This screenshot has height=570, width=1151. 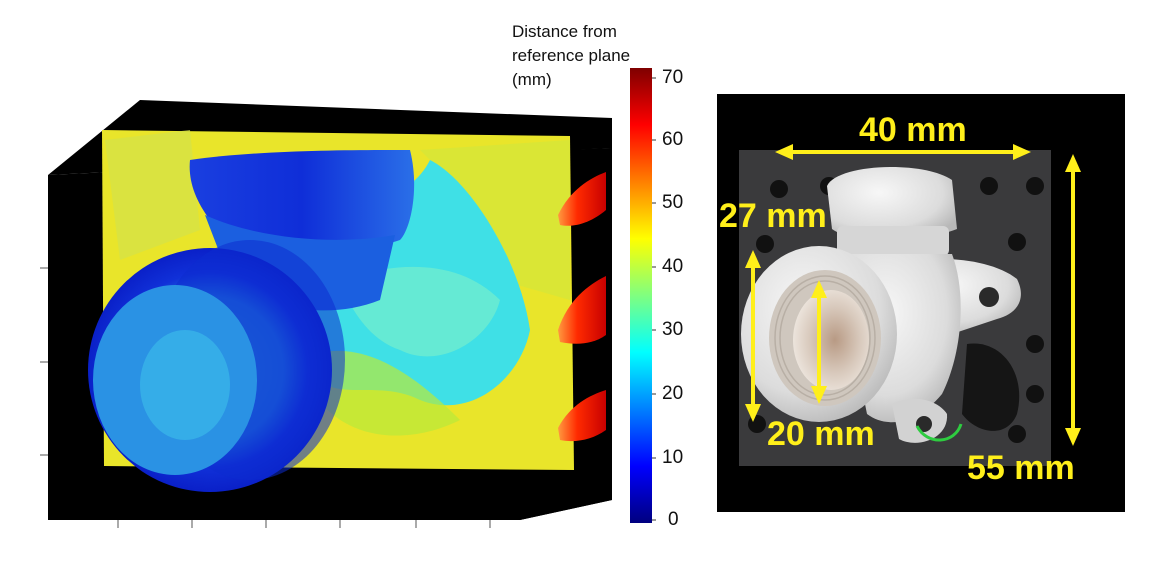 What do you see at coordinates (673, 77) in the screenshot?
I see `colorbar-tick-label: 70` at bounding box center [673, 77].